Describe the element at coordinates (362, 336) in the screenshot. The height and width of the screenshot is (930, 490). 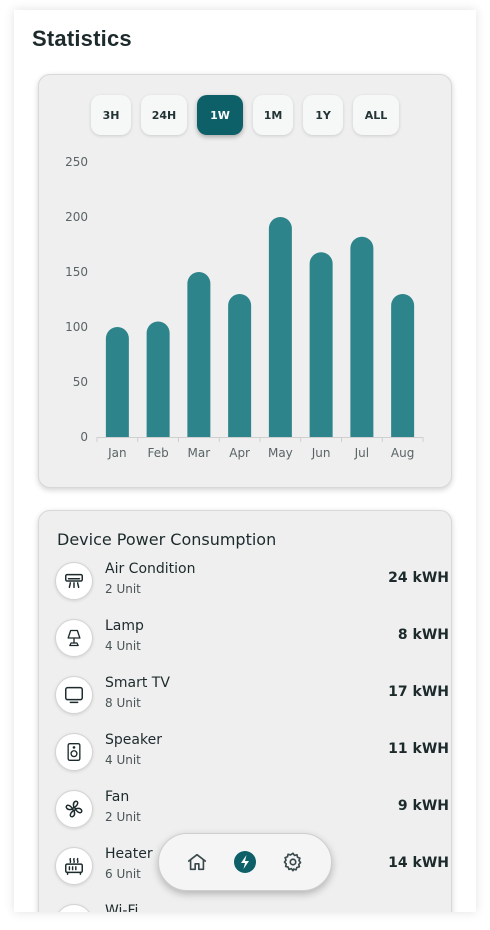
I see `bar-jul` at that location.